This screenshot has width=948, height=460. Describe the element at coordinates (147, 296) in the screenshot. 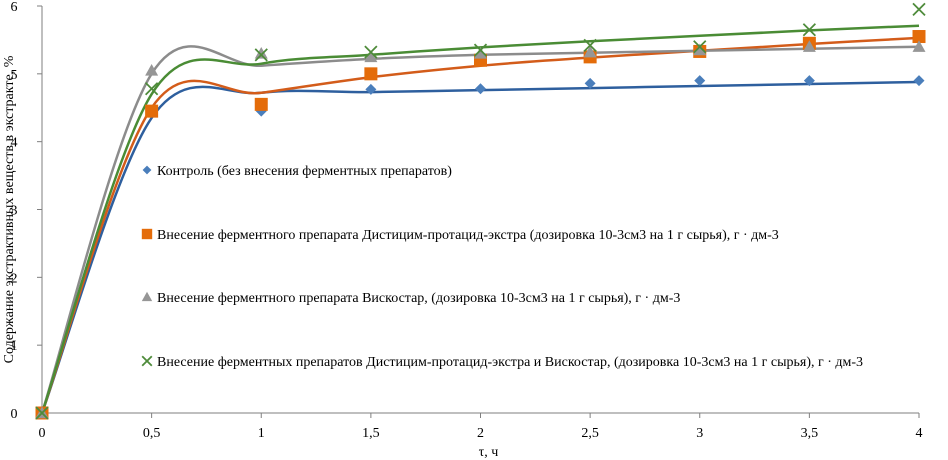

I see `legend-marker-viskostar` at that location.